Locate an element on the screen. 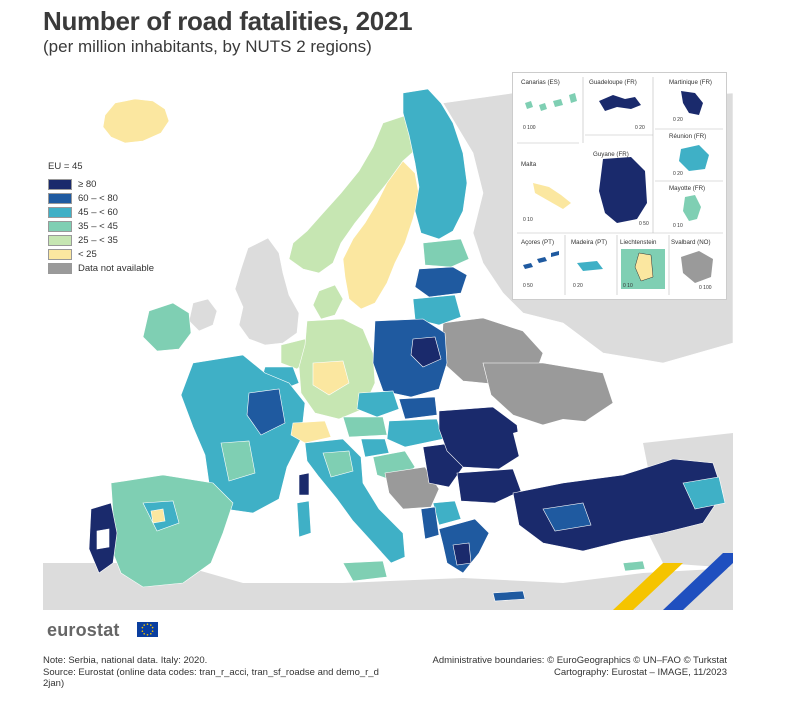 The height and width of the screenshot is (720, 804). region-finland is located at coordinates (435, 164).